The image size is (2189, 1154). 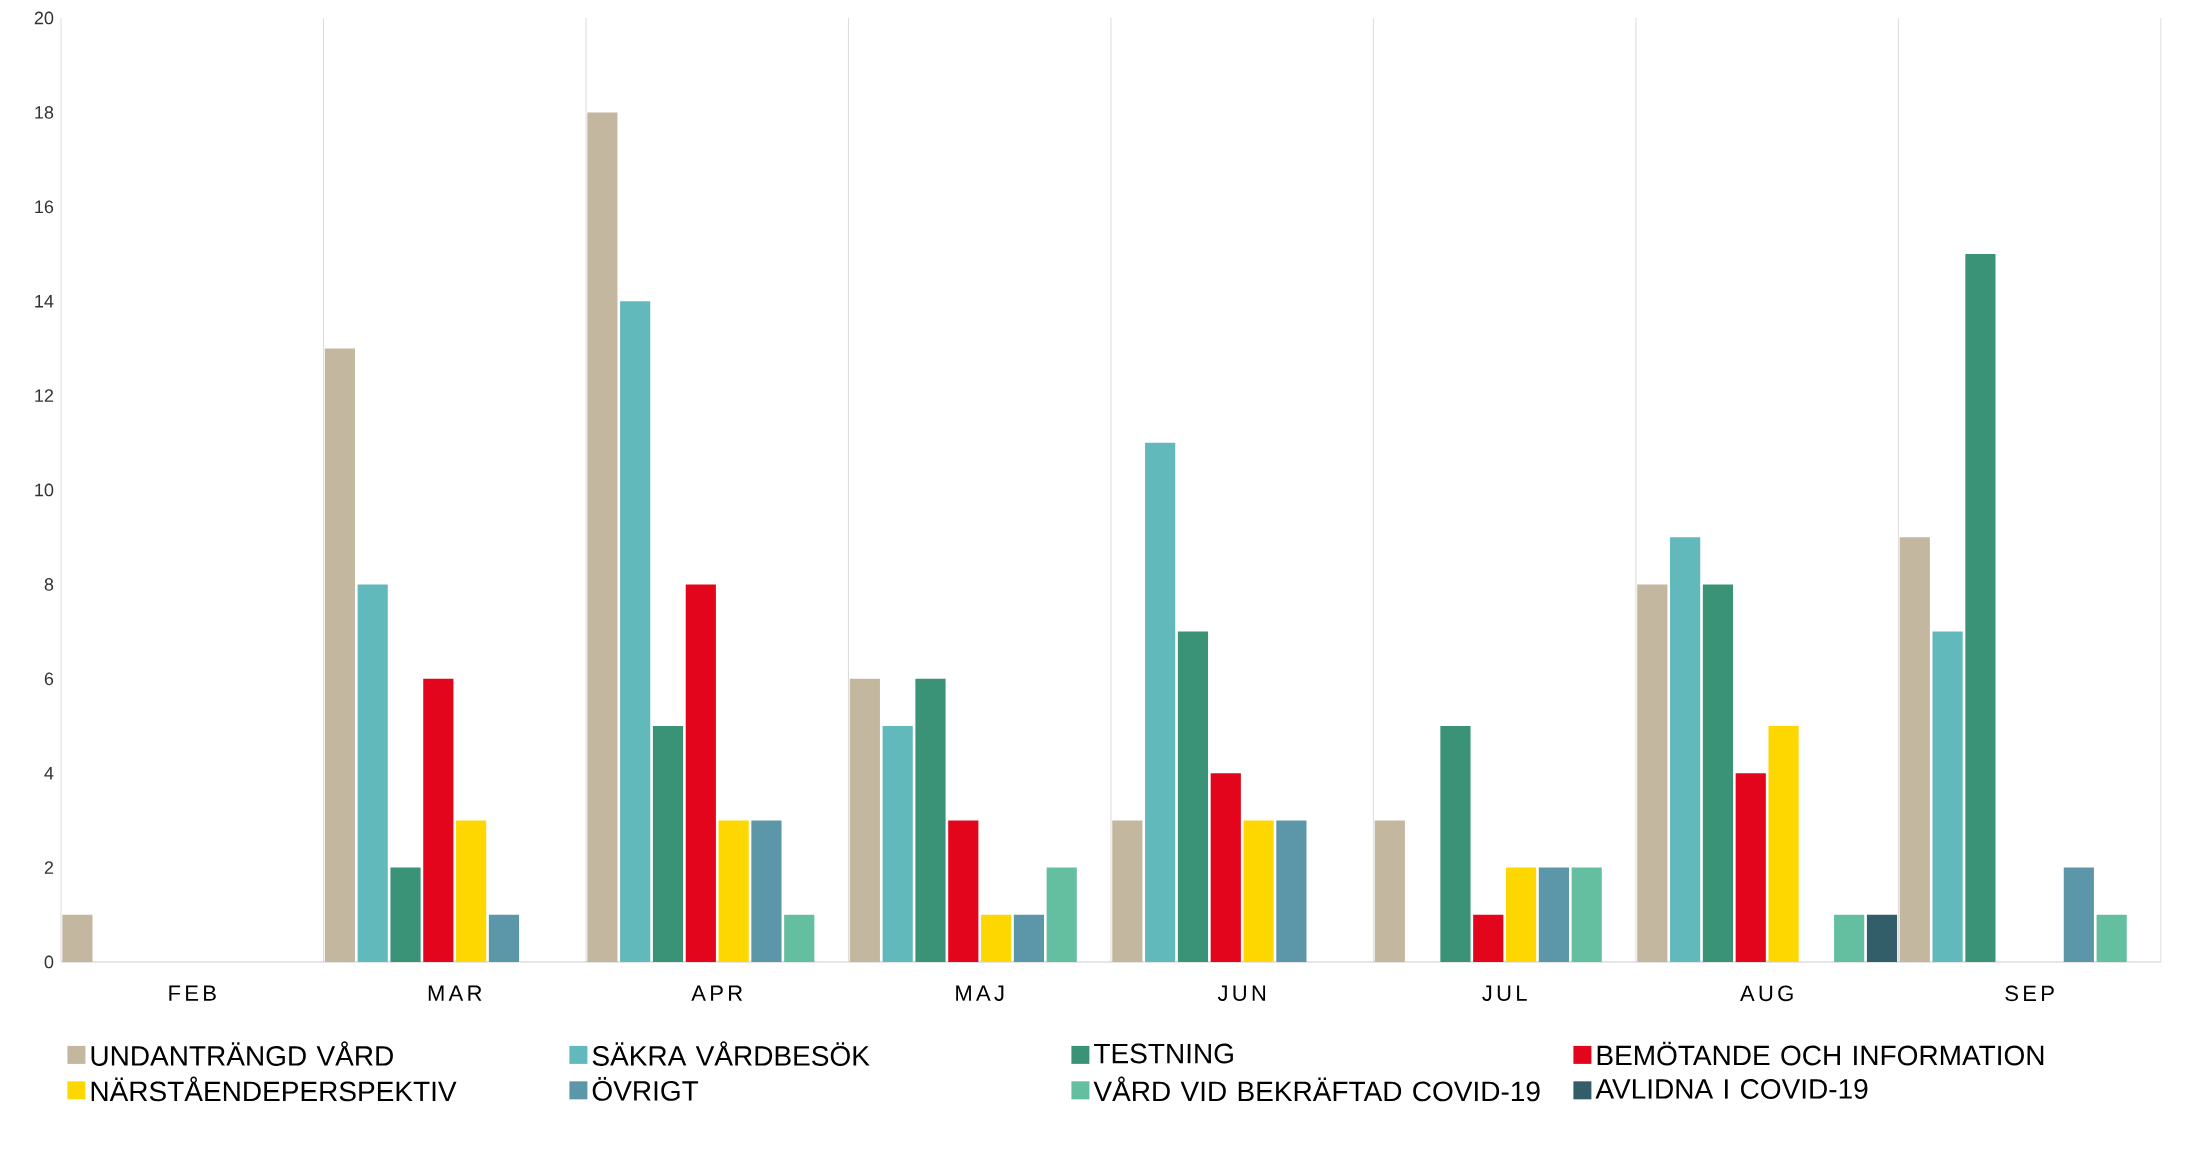 I want to click on legend-label: NÄRSTÅENDEPERSPEKTIV, so click(x=274, y=1089).